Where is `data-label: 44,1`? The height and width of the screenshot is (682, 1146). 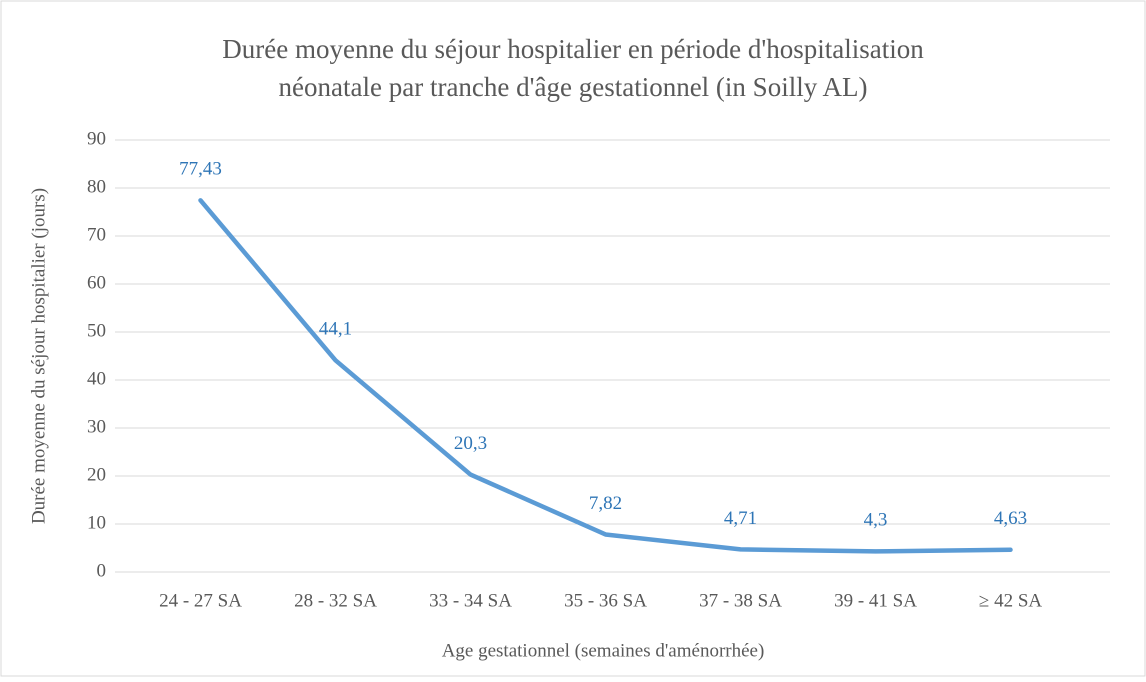
data-label: 44,1 is located at coordinates (335, 329).